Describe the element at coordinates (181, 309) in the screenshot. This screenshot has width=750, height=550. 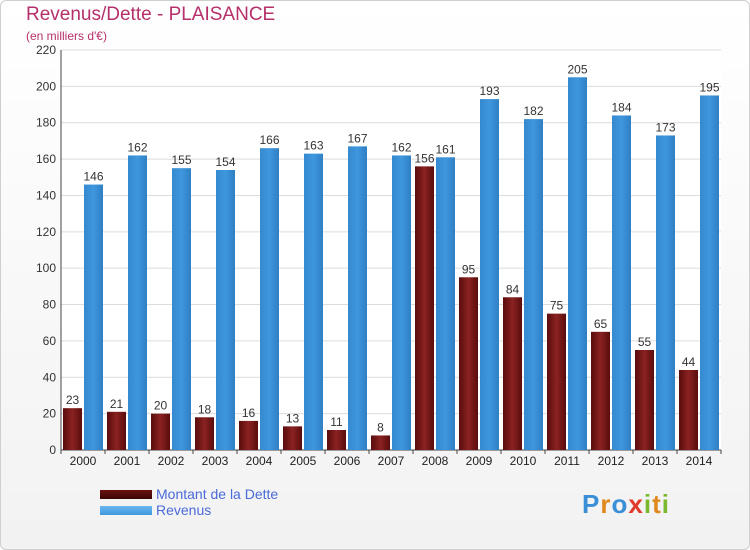
I see `bar-revenus-2002` at that location.